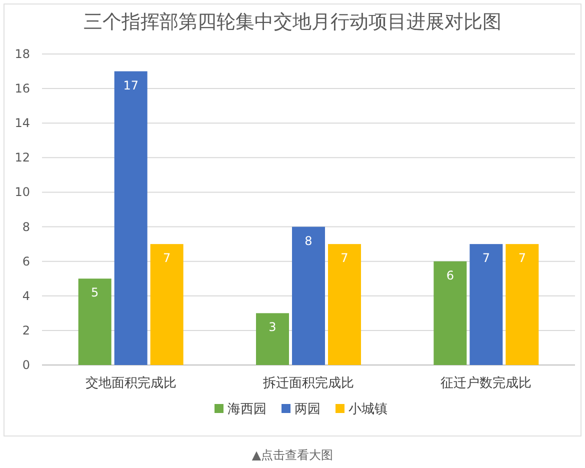  What do you see at coordinates (308, 383) in the screenshot?
I see `x-tick-label: 拆迁面积完成比` at bounding box center [308, 383].